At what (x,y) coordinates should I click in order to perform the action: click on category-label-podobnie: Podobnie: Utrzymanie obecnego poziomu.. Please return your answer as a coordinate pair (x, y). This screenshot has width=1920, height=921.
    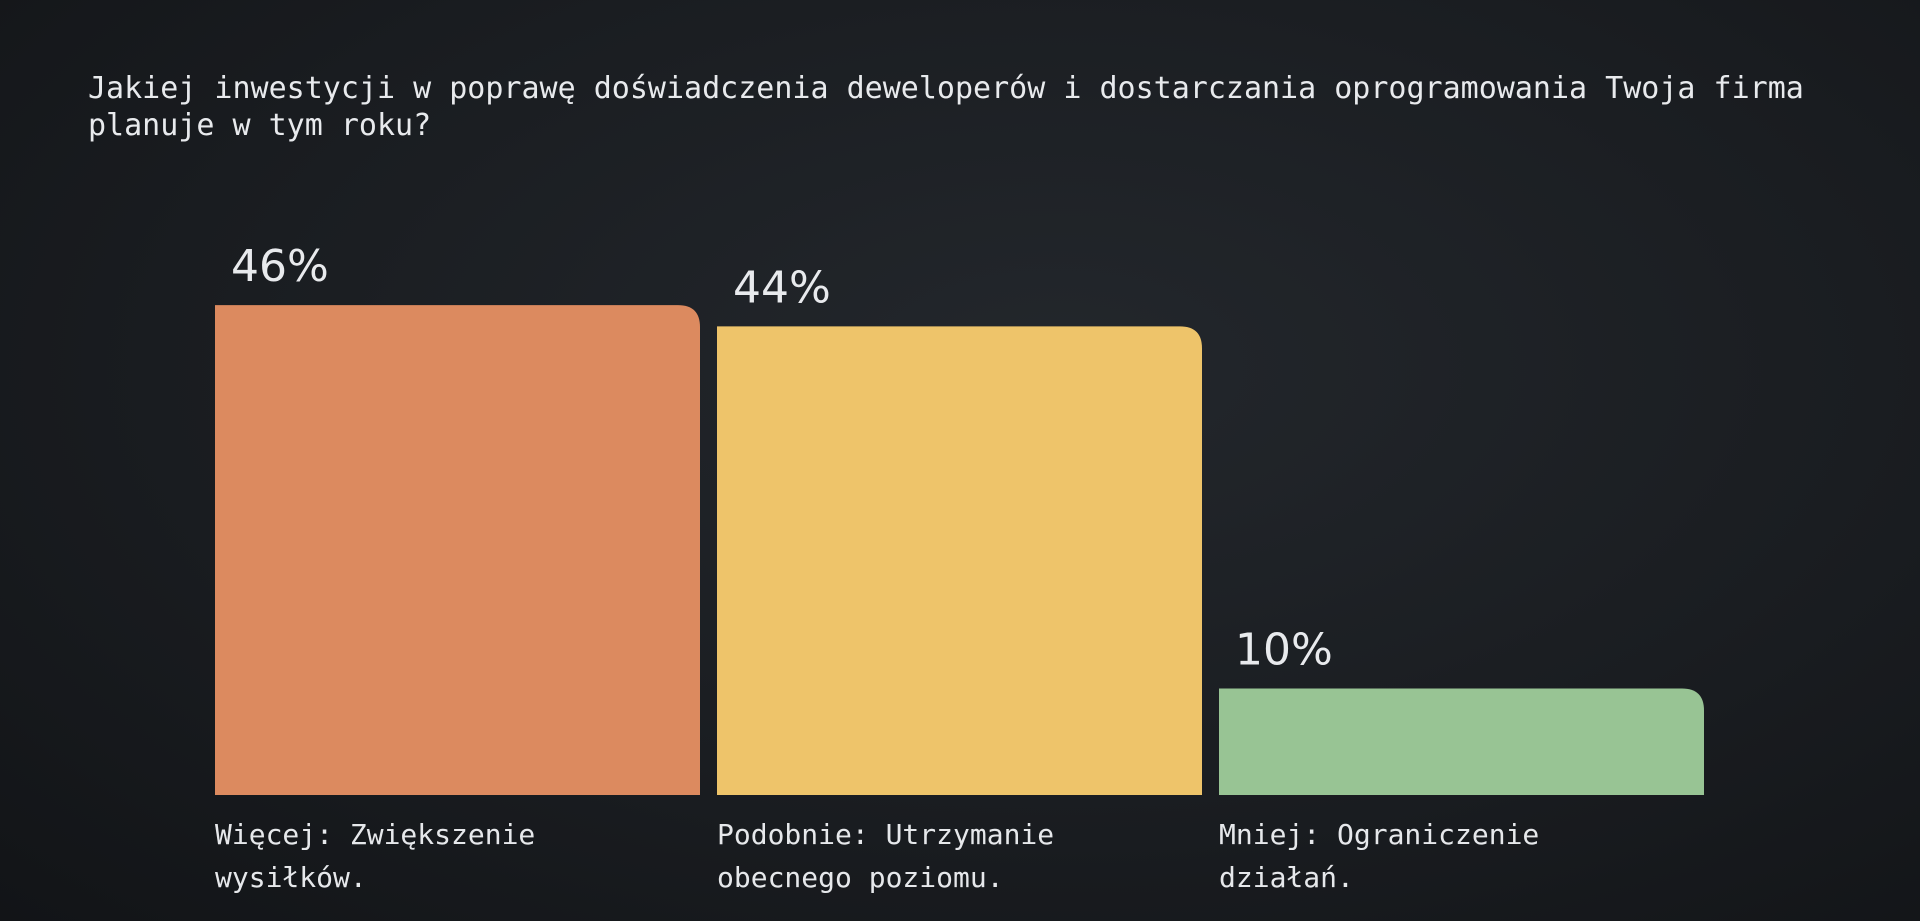
    Looking at the image, I should click on (886, 856).